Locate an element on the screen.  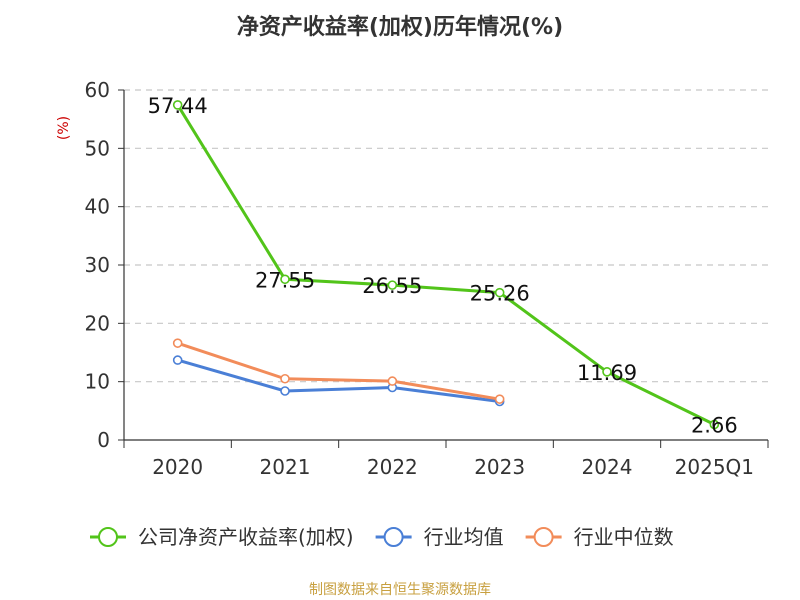
x-tick-label: 2021 is located at coordinates (285, 467).